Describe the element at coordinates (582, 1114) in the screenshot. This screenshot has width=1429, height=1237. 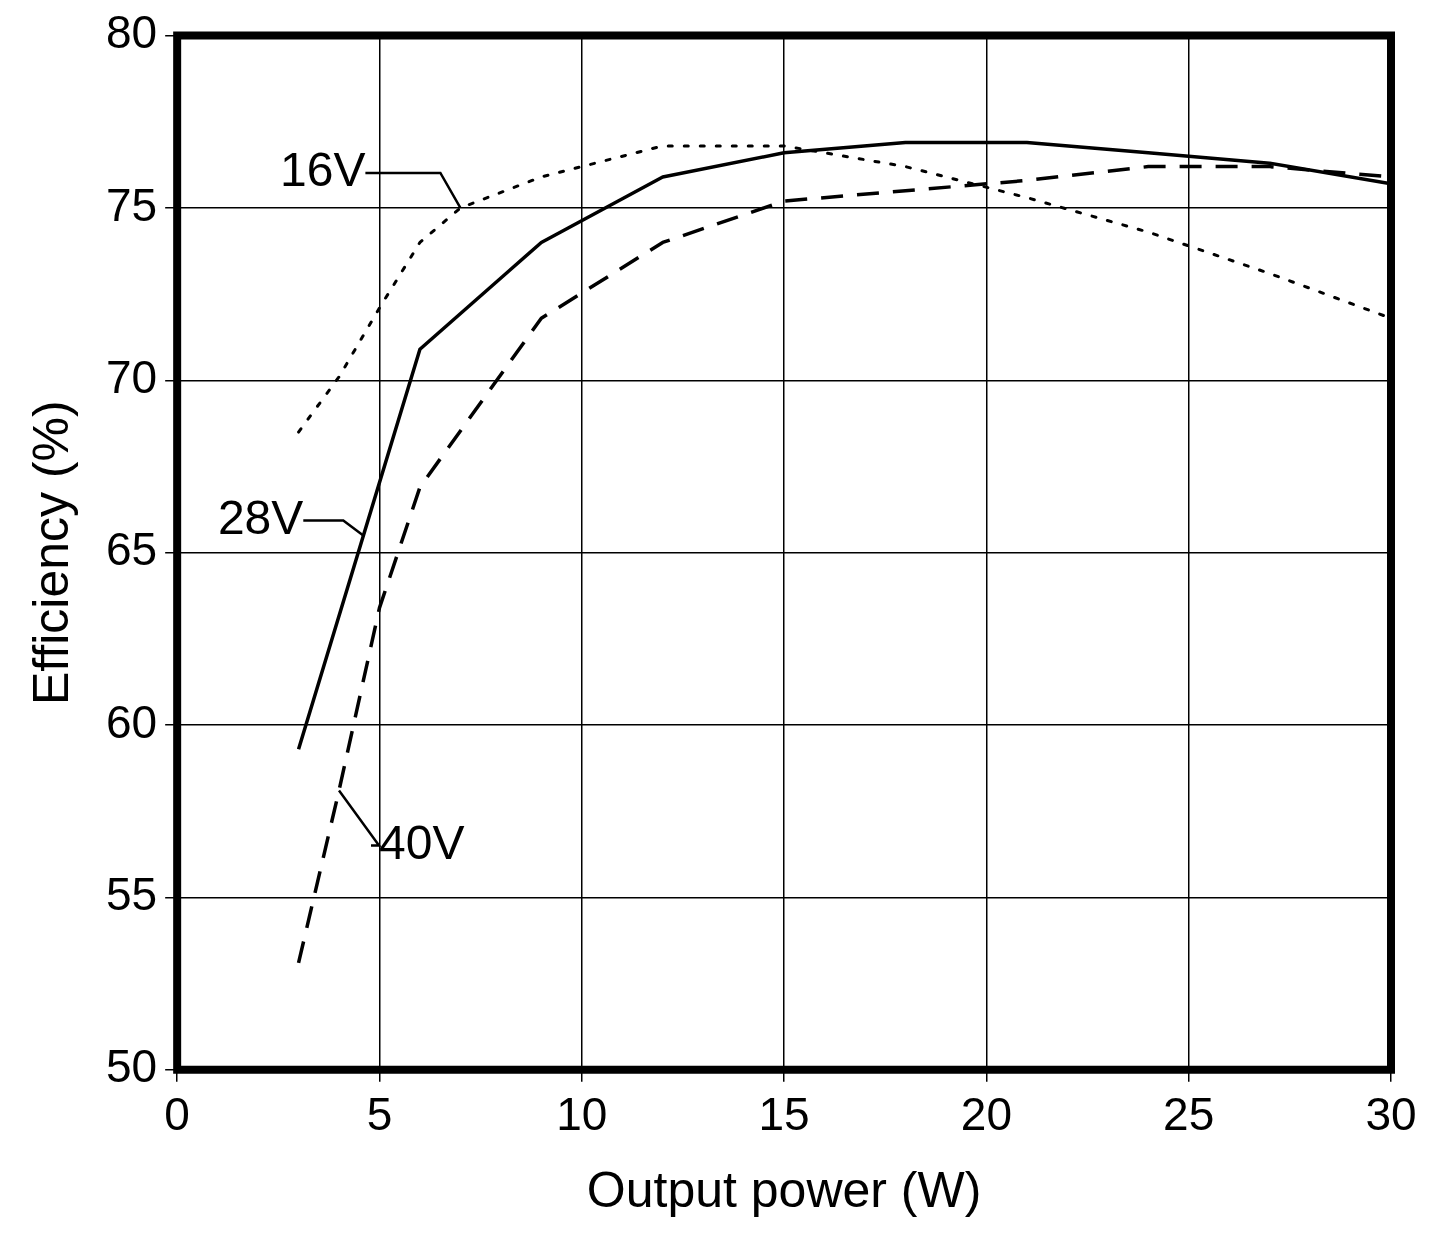
I see `x-tick-label: 10` at that location.